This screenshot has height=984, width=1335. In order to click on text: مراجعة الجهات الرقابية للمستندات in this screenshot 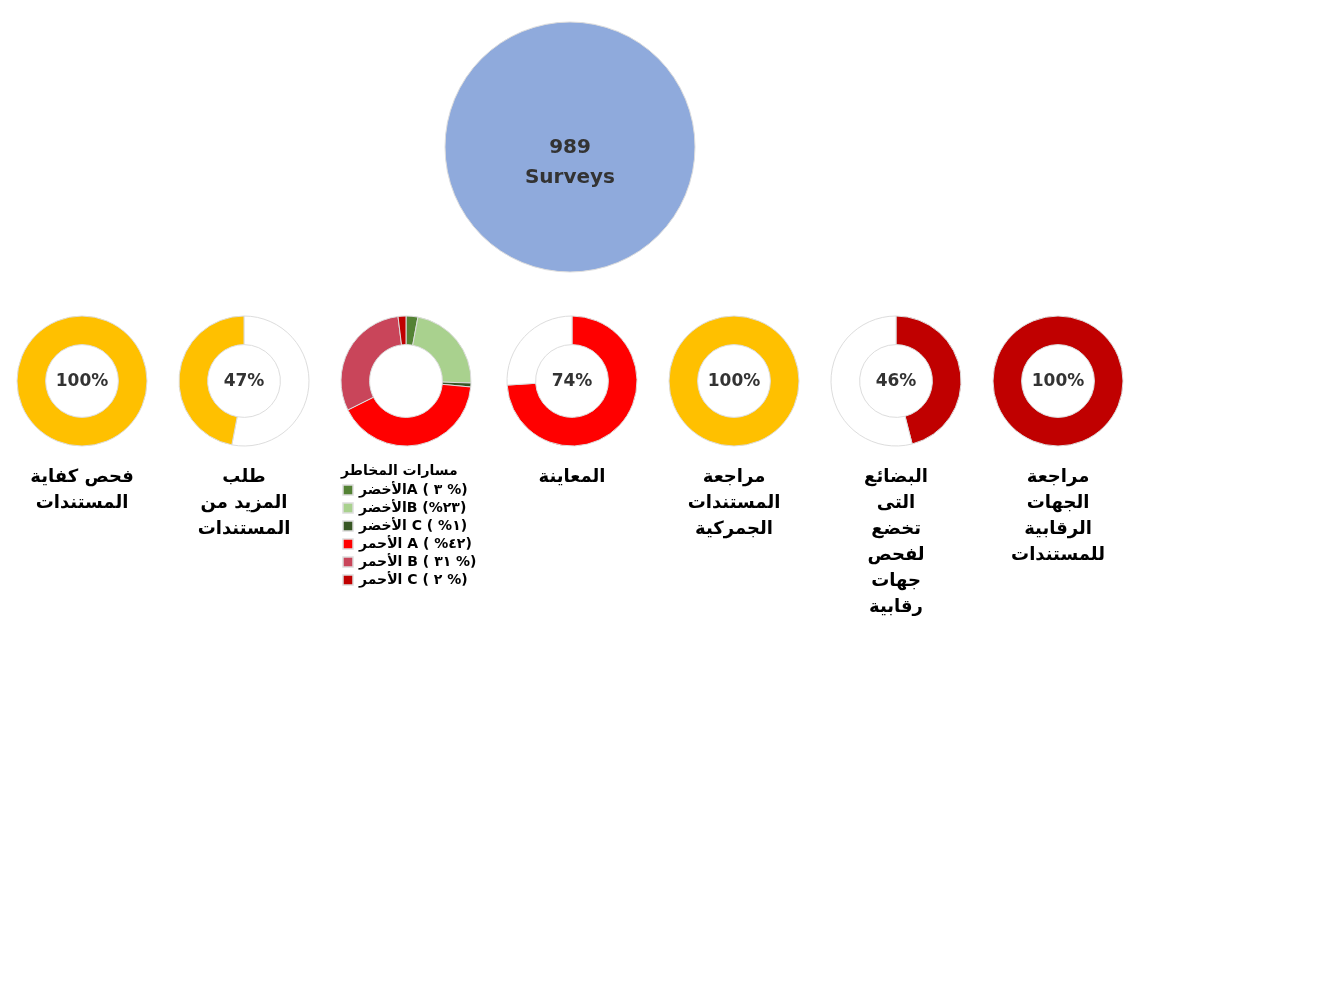, I will do `click(1058, 514)`.